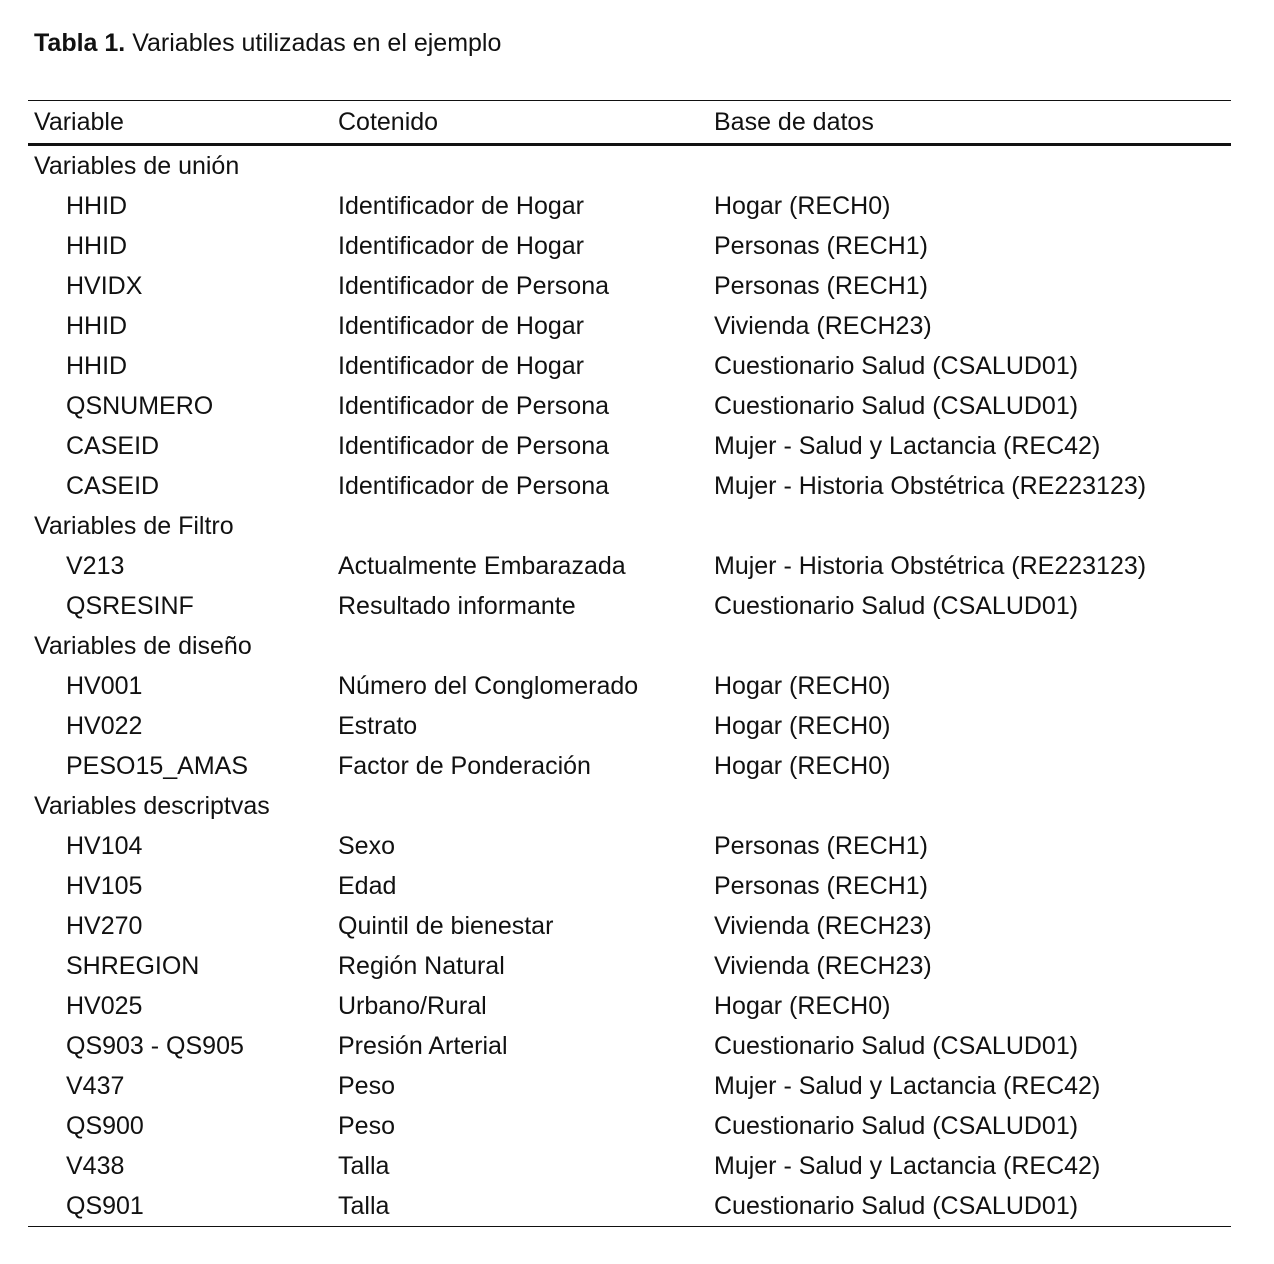 The image size is (1274, 1264). Describe the element at coordinates (155, 1046) in the screenshot. I see `cell-variable: QS903 - QS905` at that location.